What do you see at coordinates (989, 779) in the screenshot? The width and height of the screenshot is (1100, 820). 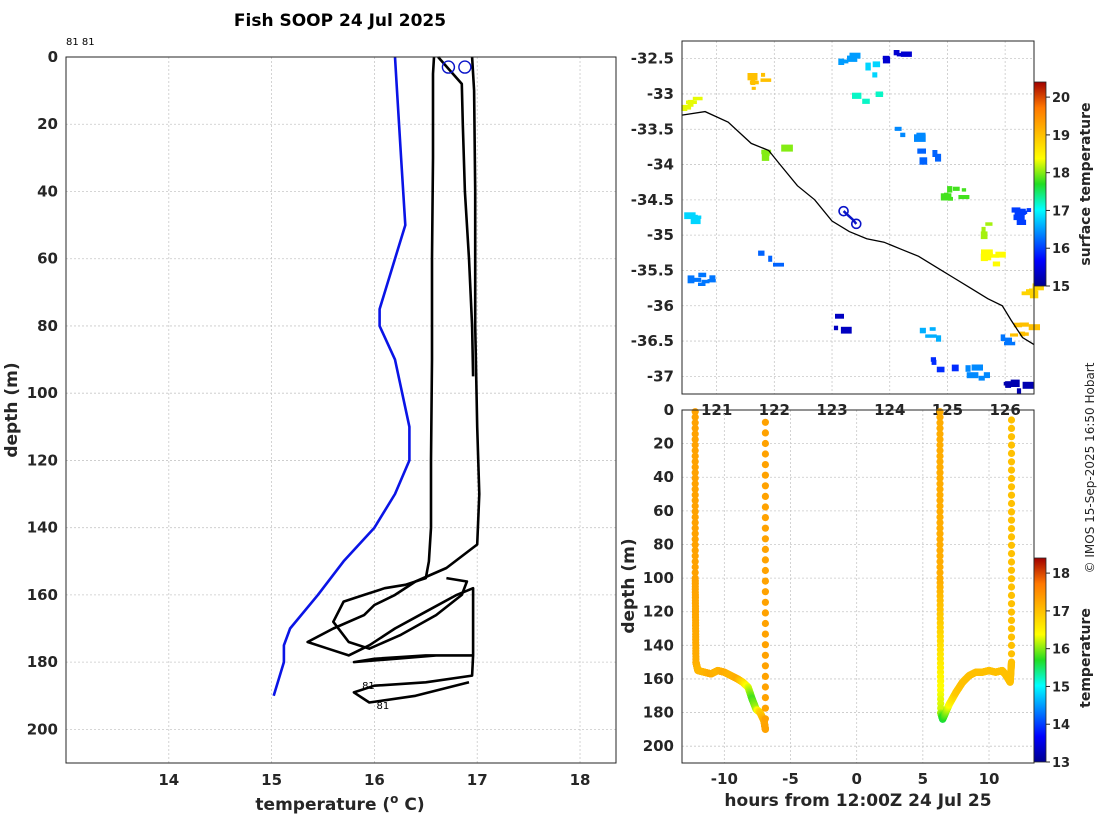 I see `x-tick-label: 10` at bounding box center [989, 779].